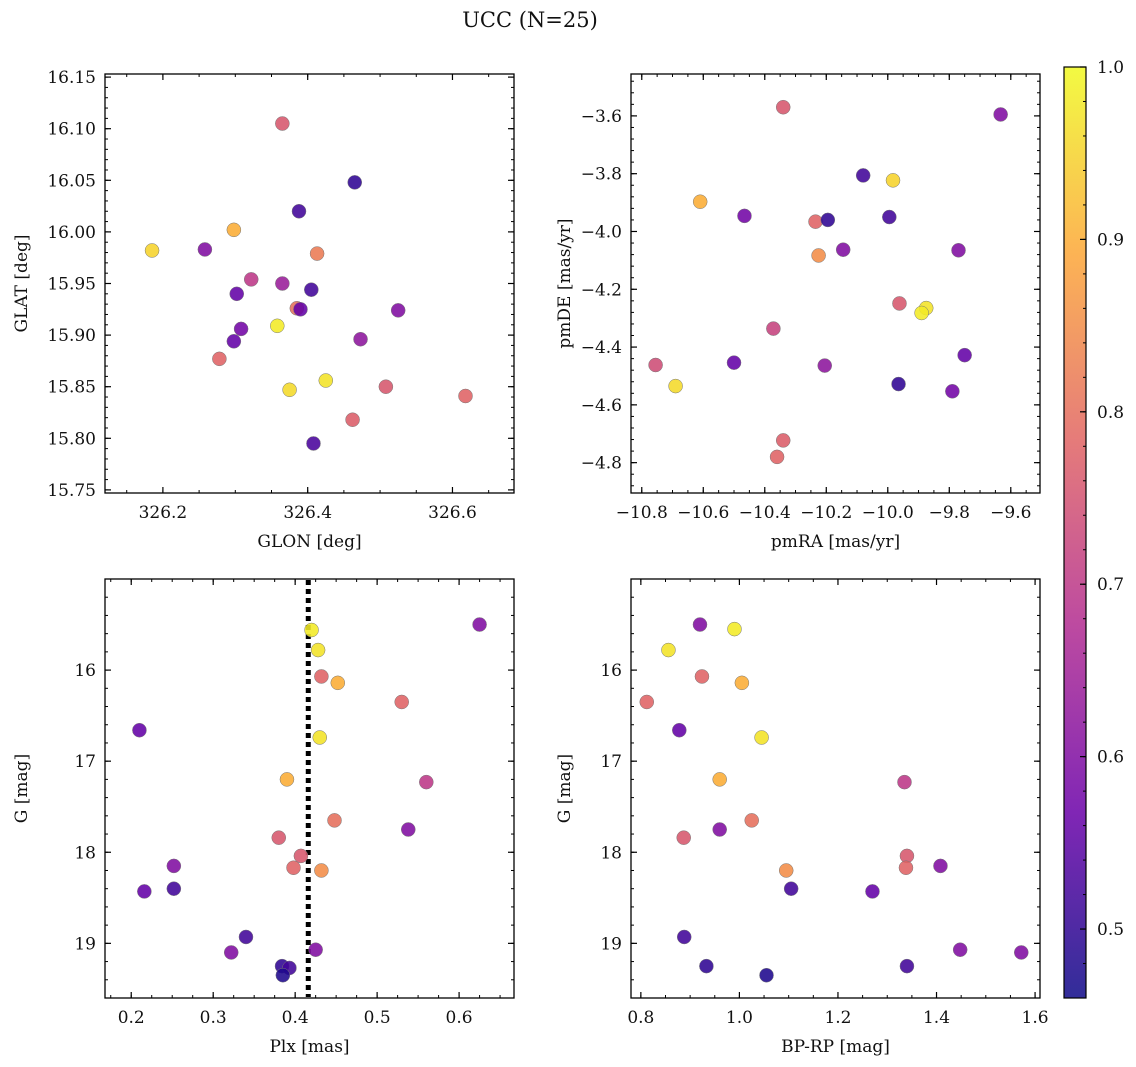  What do you see at coordinates (85, 762) in the screenshot?
I see `y-tick-label: 17` at bounding box center [85, 762].